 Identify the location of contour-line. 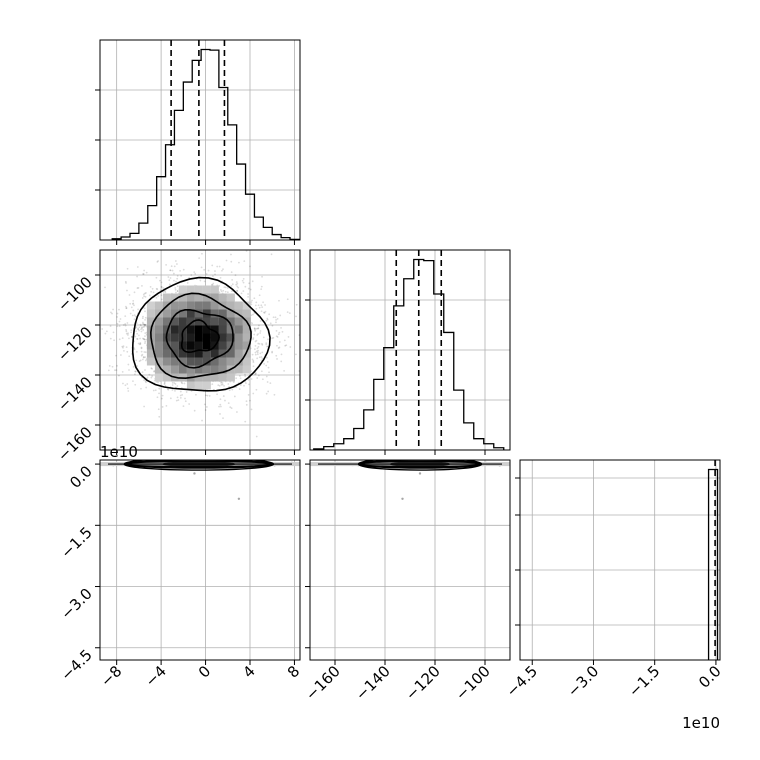
(201, 335).